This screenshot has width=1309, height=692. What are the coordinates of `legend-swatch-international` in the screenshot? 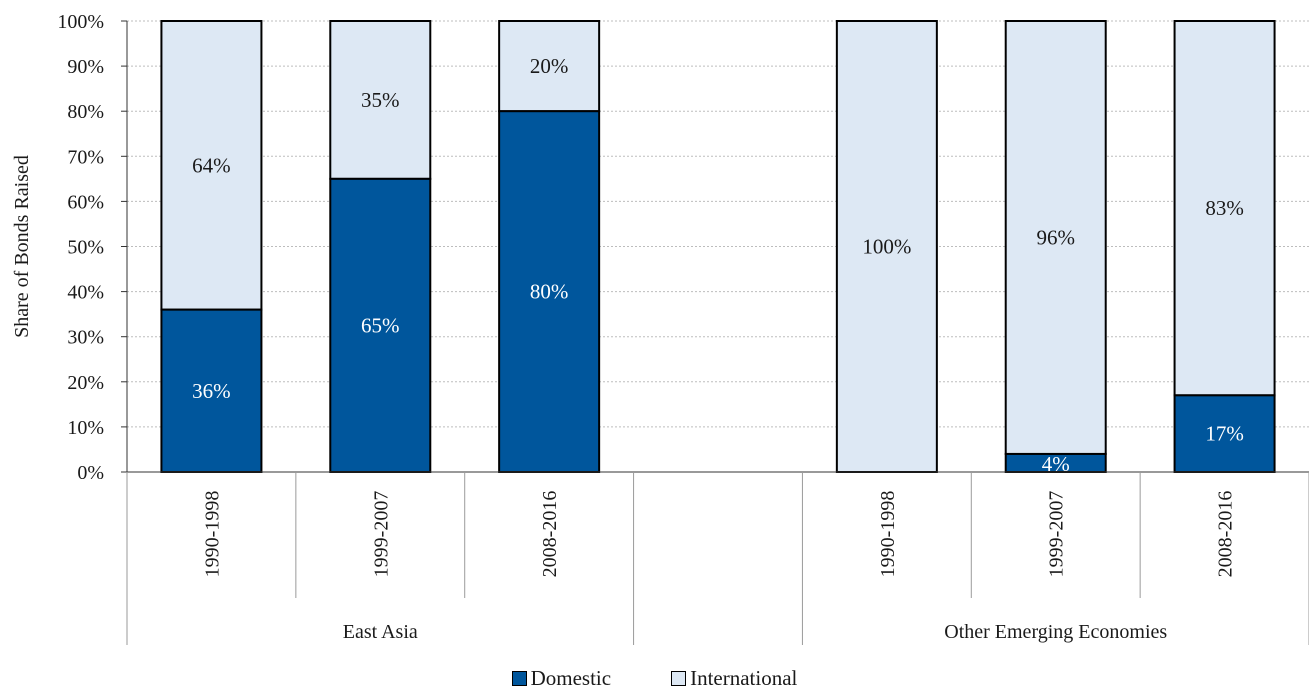 It's located at (679, 678).